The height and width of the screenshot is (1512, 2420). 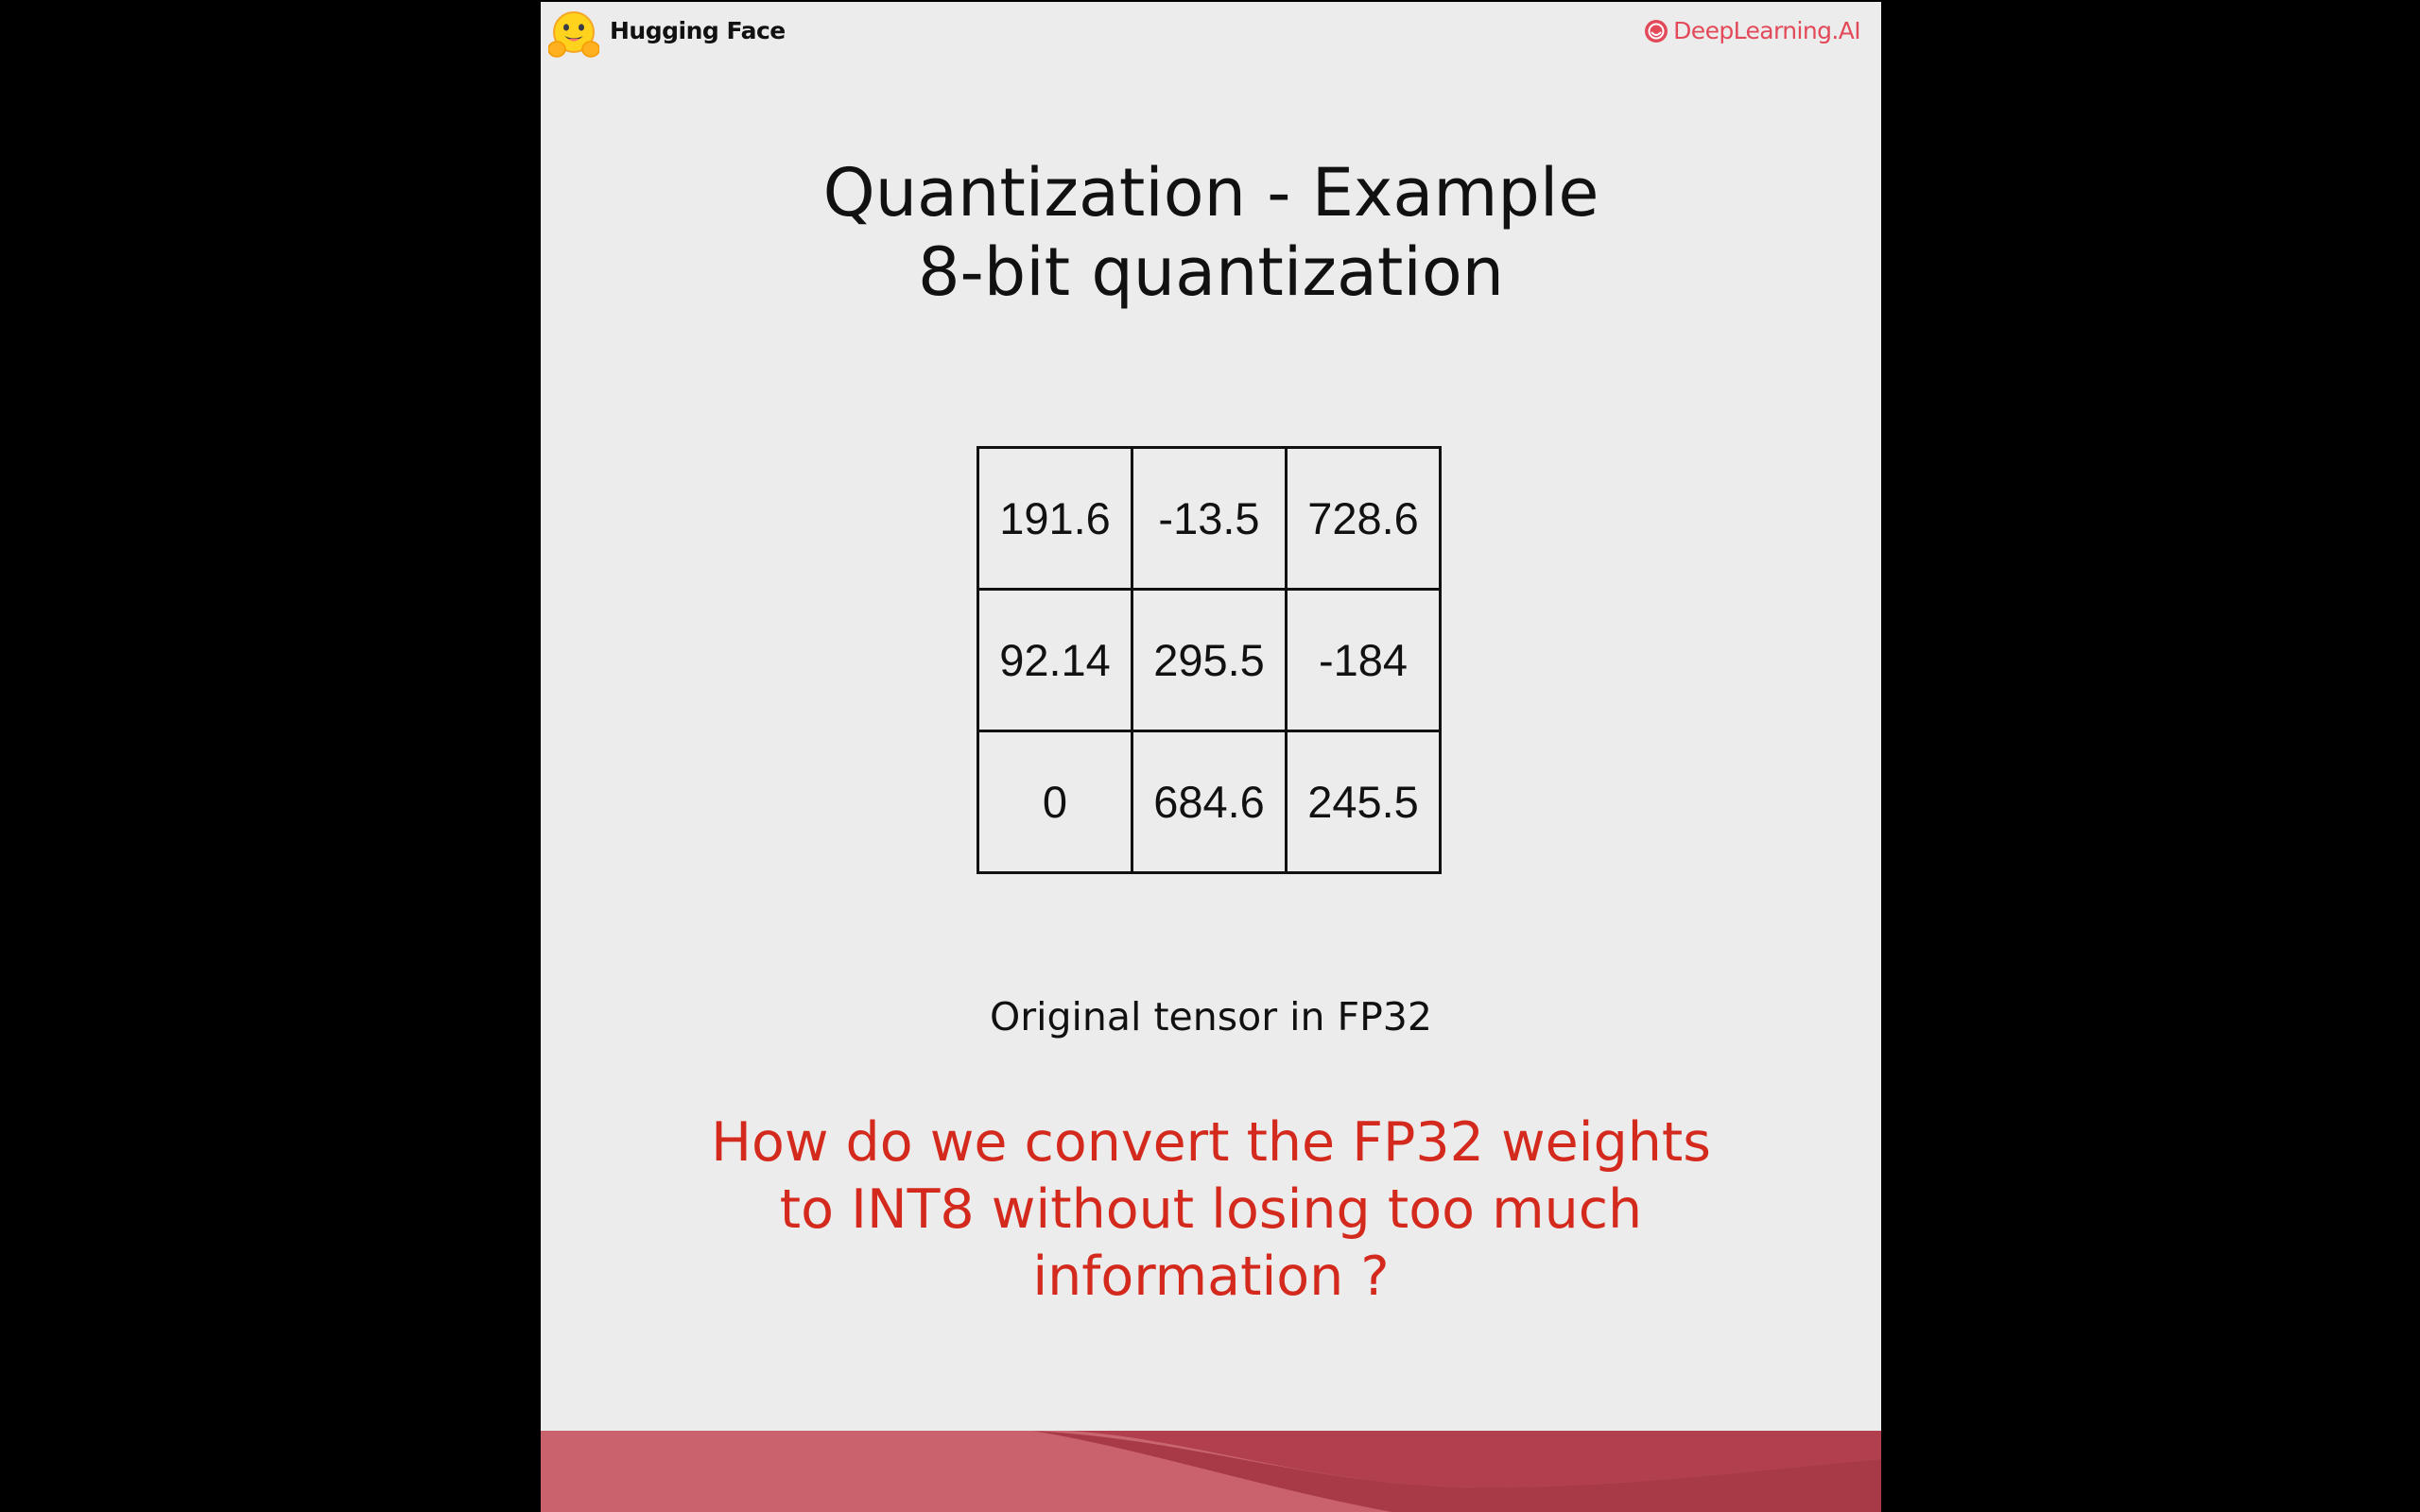 What do you see at coordinates (573, 34) in the screenshot?
I see `hugging-face-emoji-icon` at bounding box center [573, 34].